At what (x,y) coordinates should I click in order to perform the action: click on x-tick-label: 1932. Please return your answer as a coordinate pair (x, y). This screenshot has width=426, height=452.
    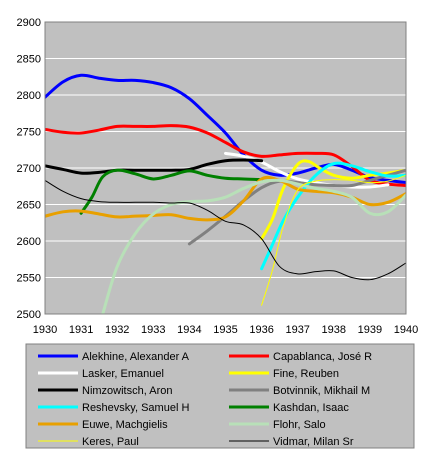
    Looking at the image, I should click on (117, 330).